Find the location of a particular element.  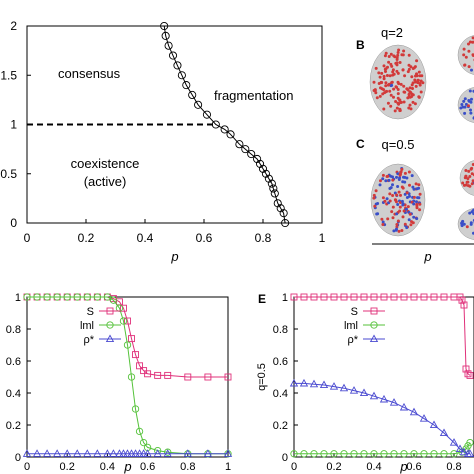

panel-e-frame is located at coordinates (383, 377).